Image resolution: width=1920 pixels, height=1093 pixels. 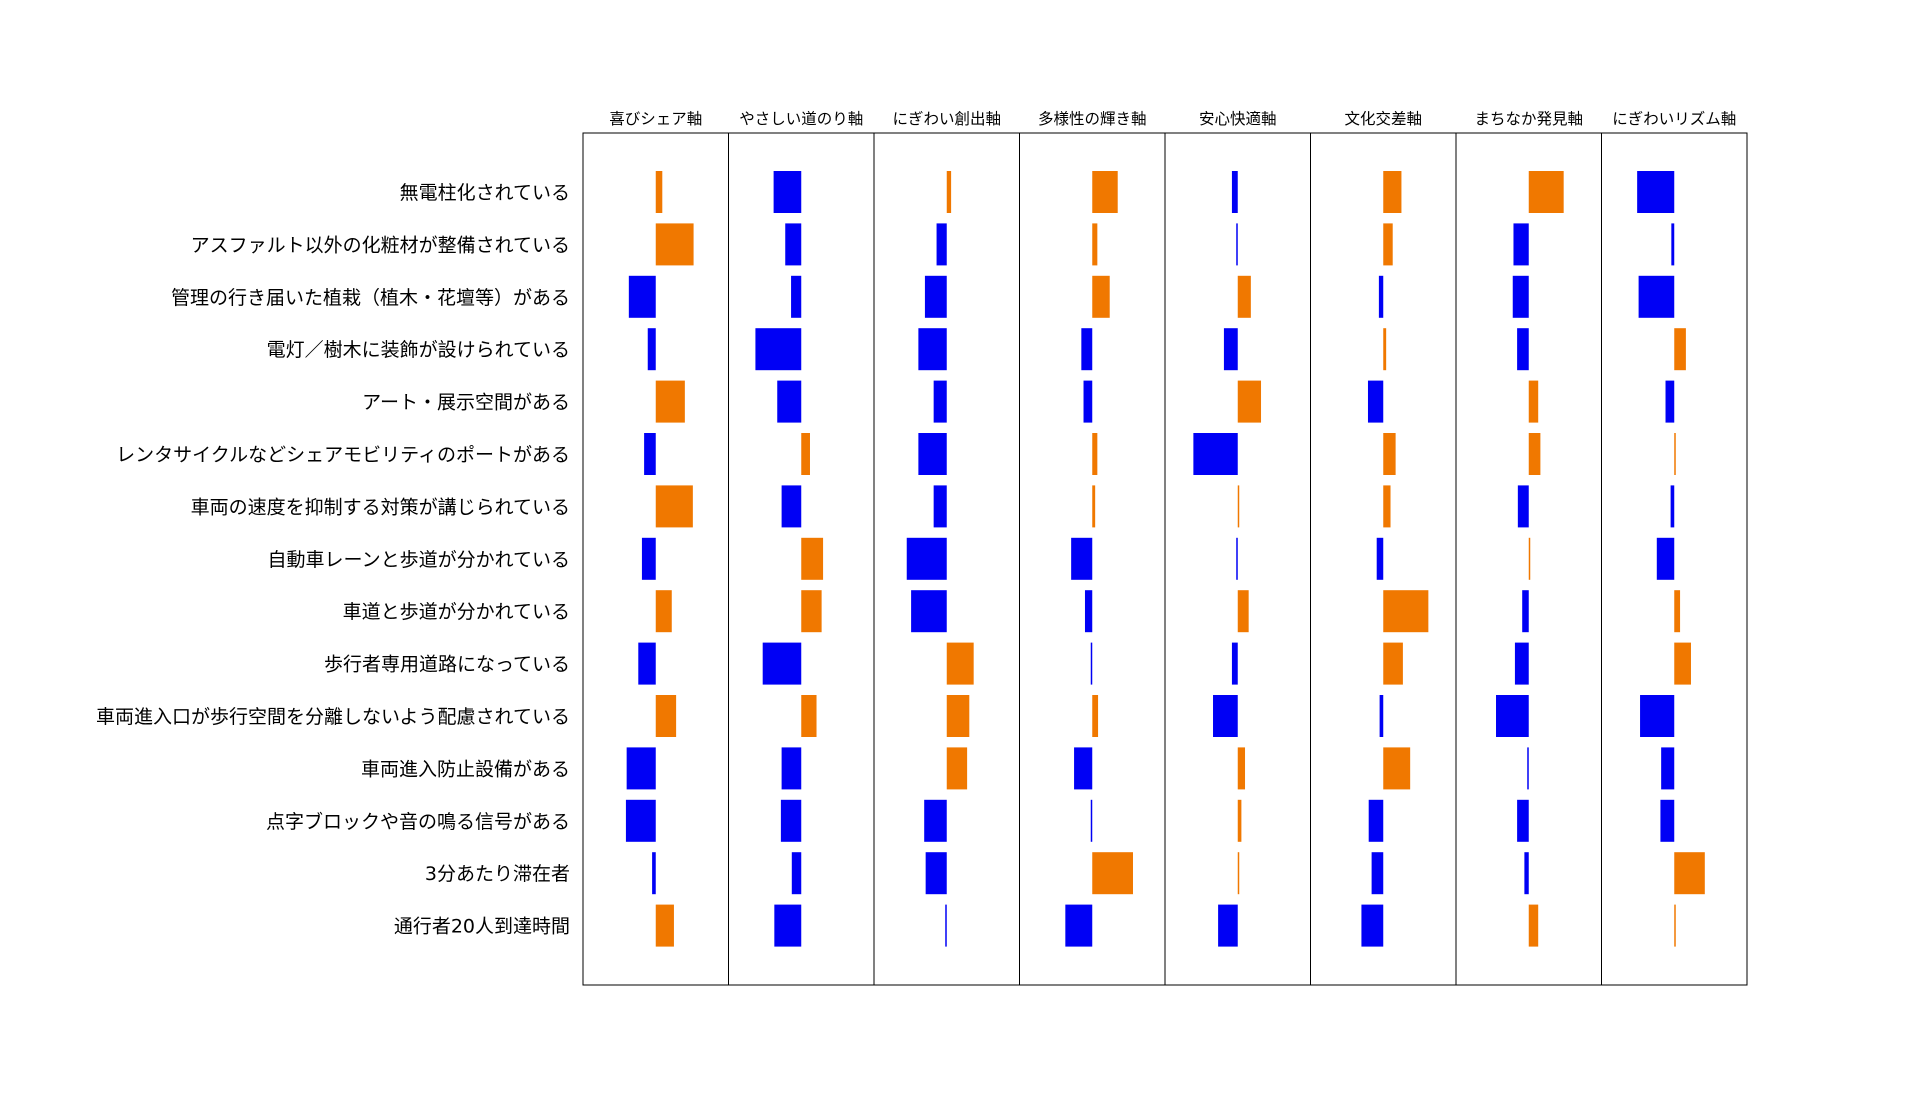 What do you see at coordinates (1082, 558) in the screenshot?
I see `bar-p4-r8` at bounding box center [1082, 558].